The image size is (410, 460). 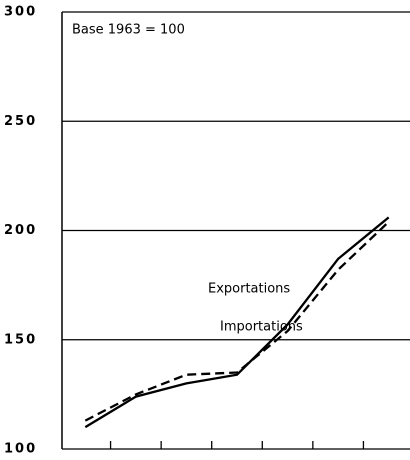 I want to click on series-label: Importations, so click(x=261, y=327).